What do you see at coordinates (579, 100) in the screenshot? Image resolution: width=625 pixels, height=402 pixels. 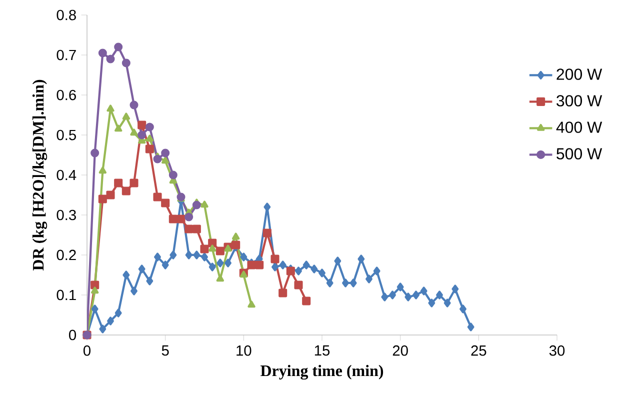 I see `legend-label: 300 W` at bounding box center [579, 100].